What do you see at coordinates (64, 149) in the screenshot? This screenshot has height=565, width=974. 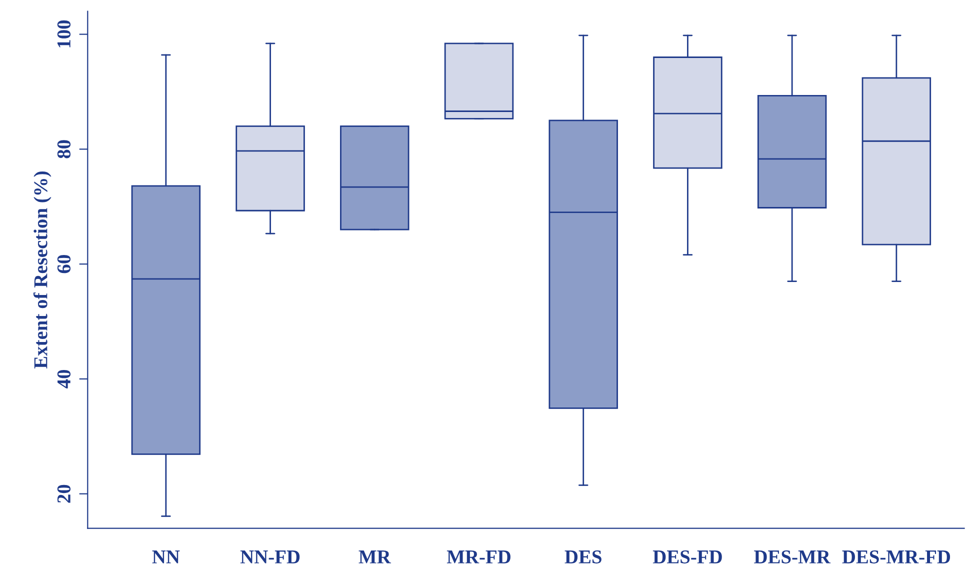 I see `y-tick-label: 80` at bounding box center [64, 149].